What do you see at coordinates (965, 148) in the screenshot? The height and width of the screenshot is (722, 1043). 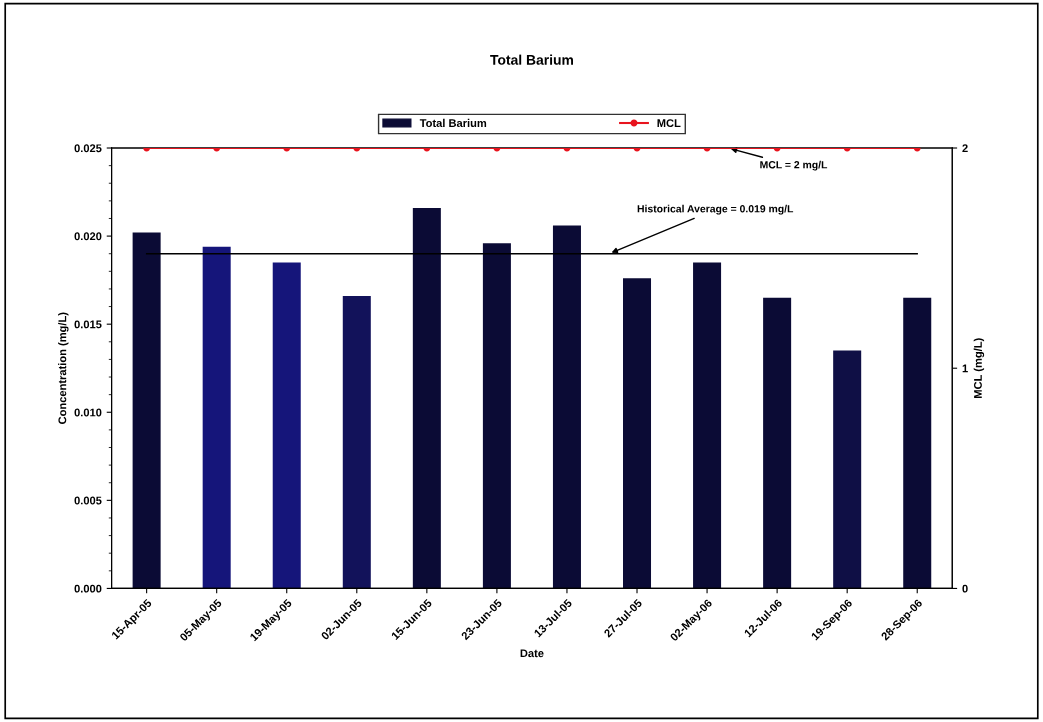 I see `y2-tick-label: 2` at bounding box center [965, 148].